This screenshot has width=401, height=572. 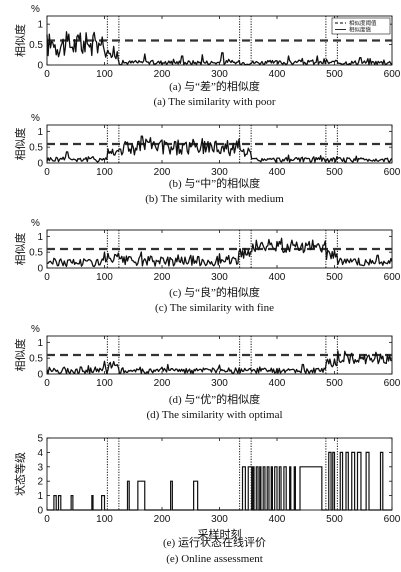 I want to click on legend-value-label: 相似度值, so click(x=360, y=30).